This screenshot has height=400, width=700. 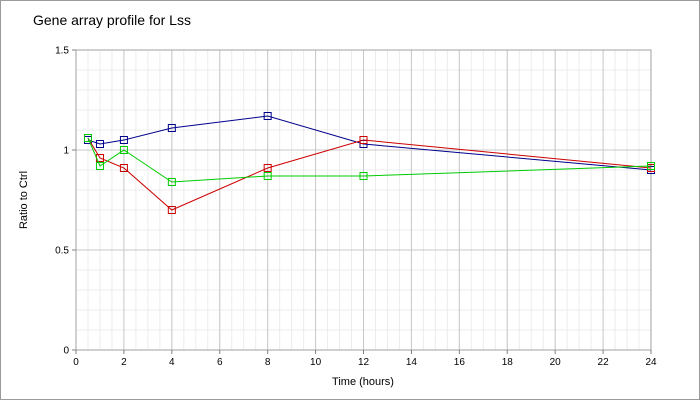 What do you see at coordinates (363, 382) in the screenshot?
I see `x-axis-title: Time (hours)` at bounding box center [363, 382].